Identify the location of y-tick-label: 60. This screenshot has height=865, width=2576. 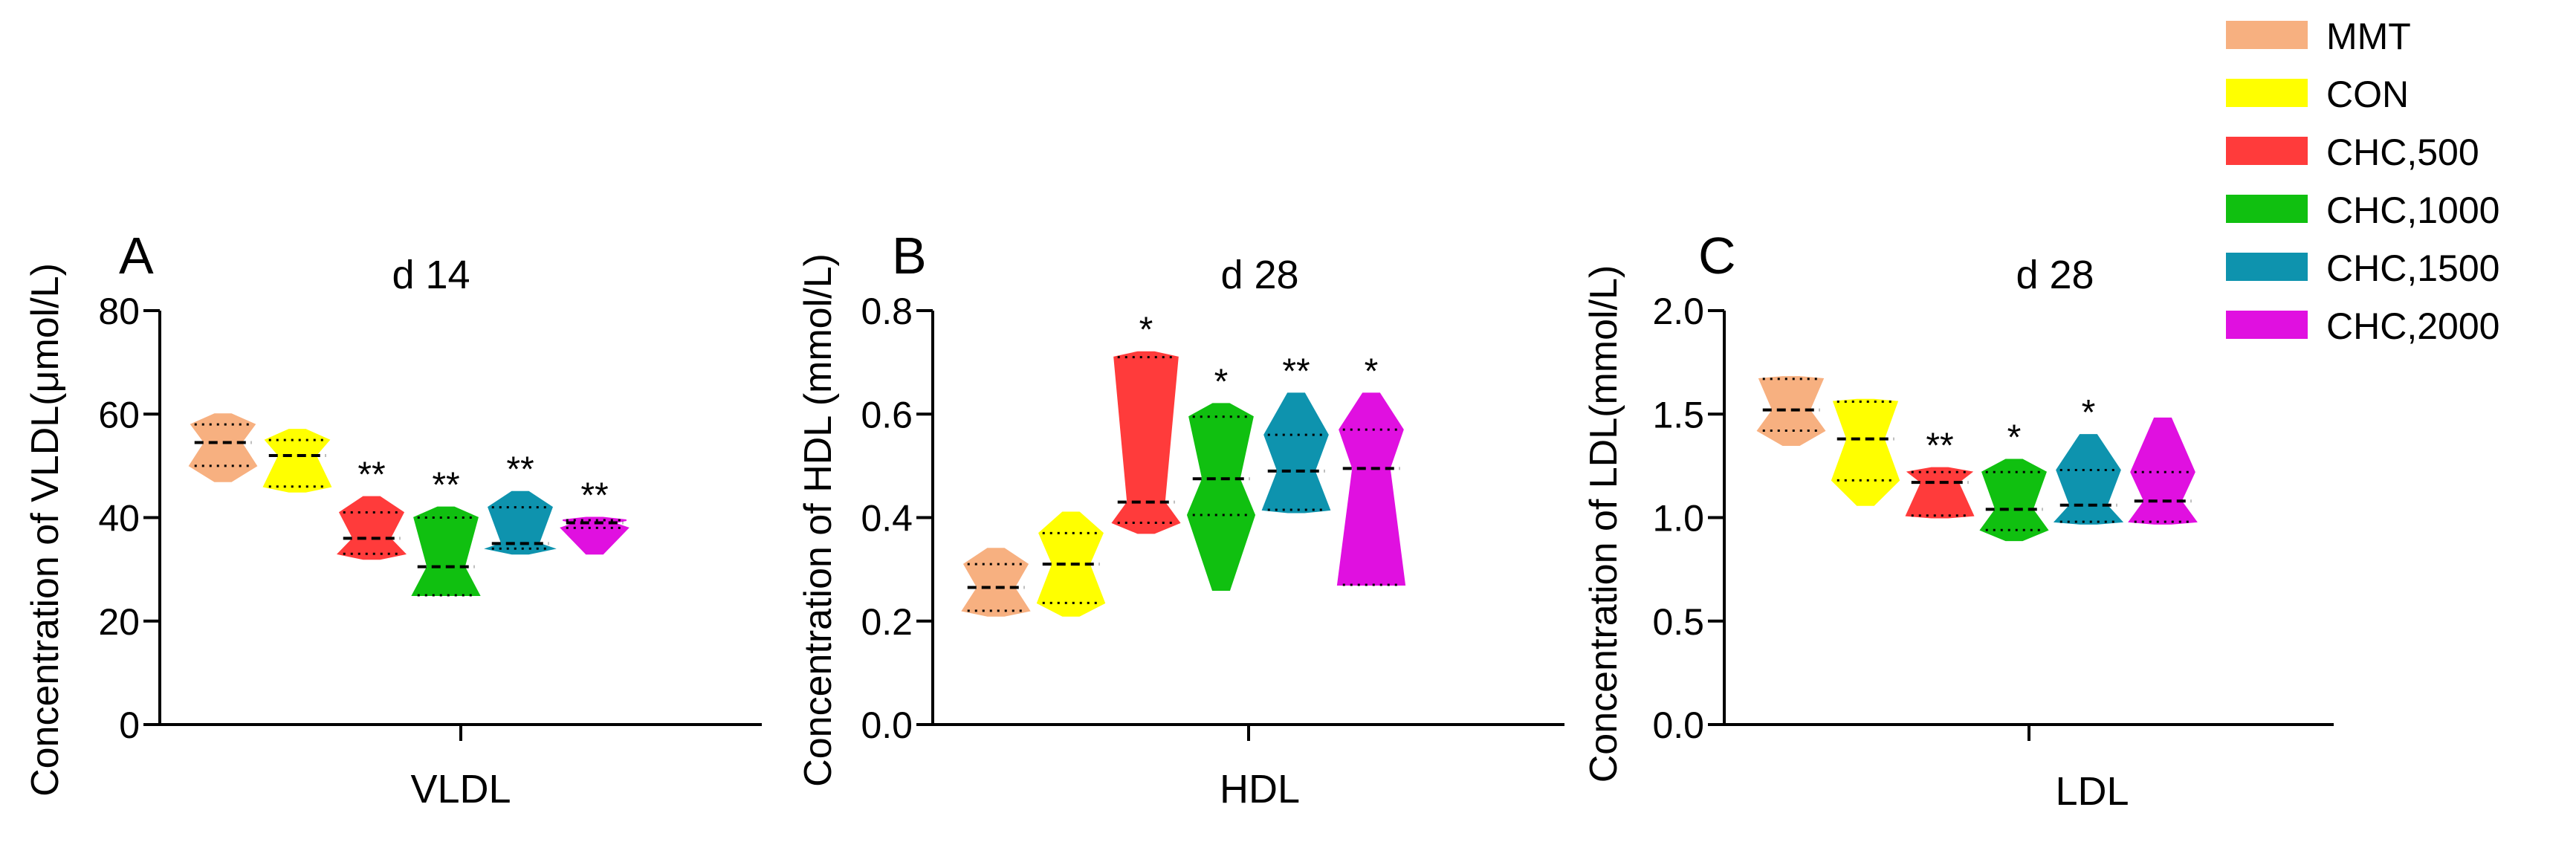
(119, 414).